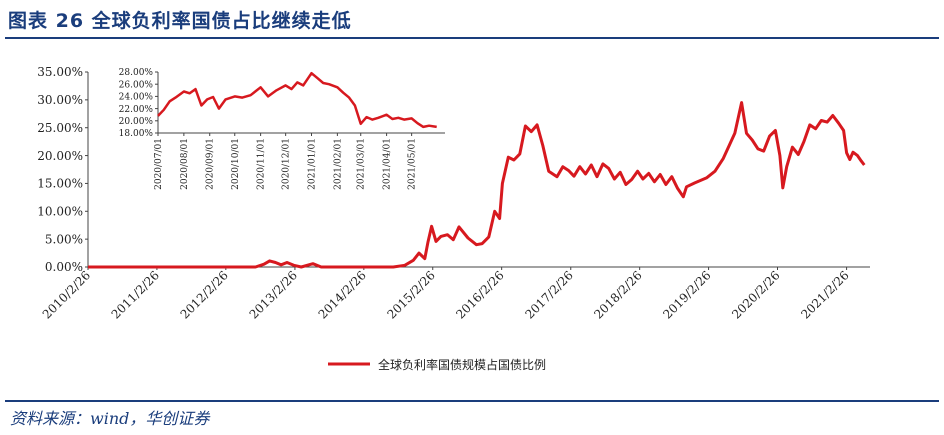  I want to click on main-x-tick-label-2016-2-26: 2016/2/26, so click(479, 294).